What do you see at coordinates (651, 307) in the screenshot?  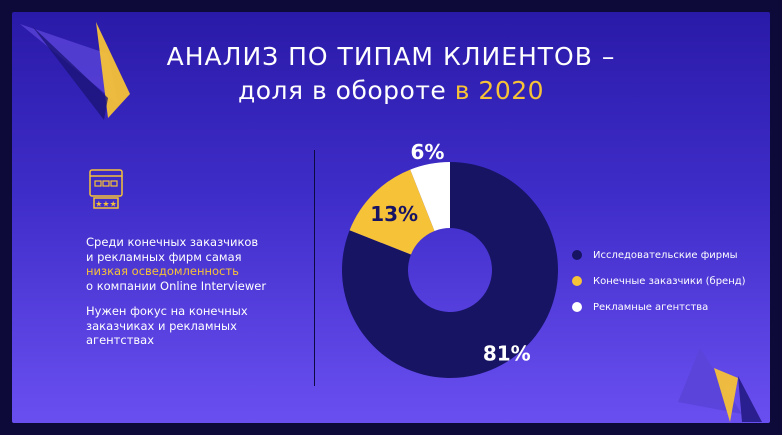 I see `legend-label: Рекламные агентства` at bounding box center [651, 307].